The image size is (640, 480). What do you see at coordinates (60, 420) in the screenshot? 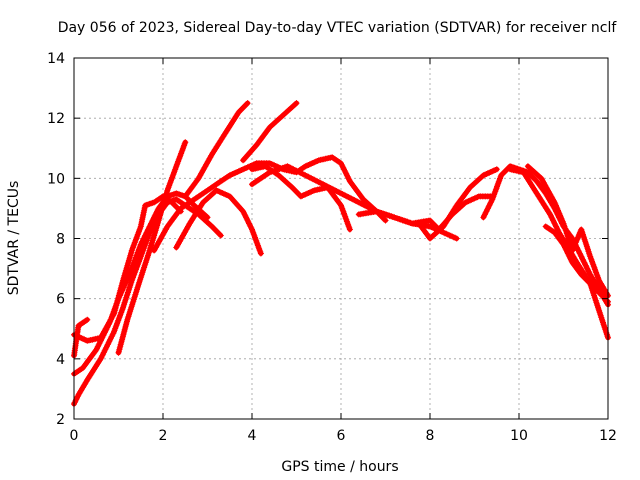
I see `y-tick-label: 2` at bounding box center [60, 420].